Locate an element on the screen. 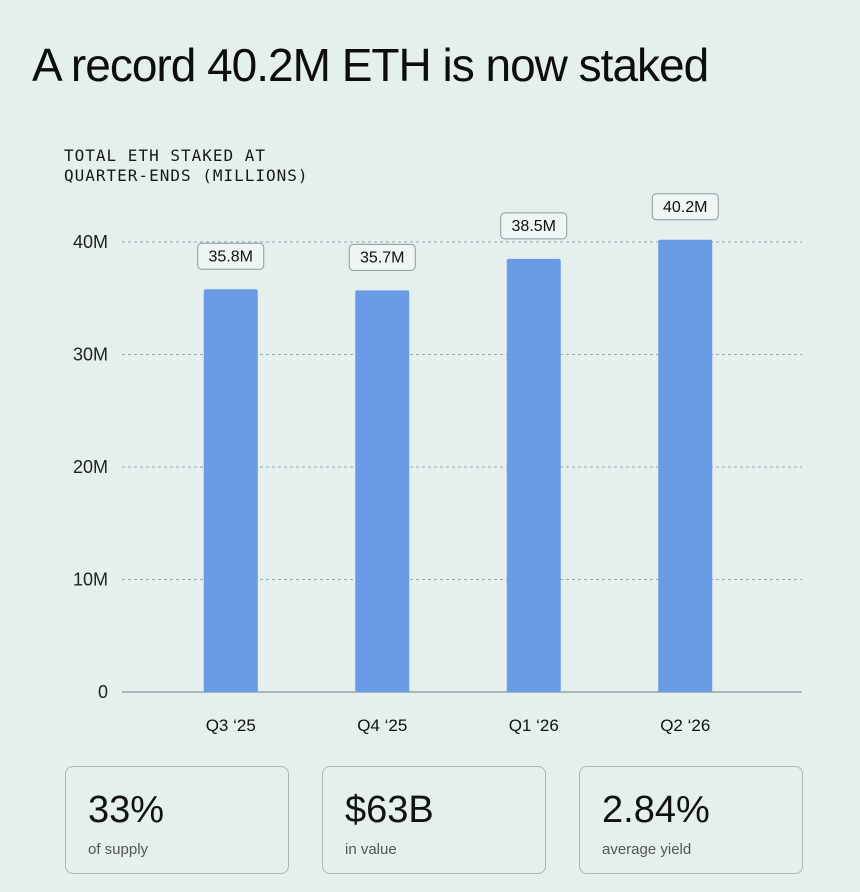  stat-value-yield: 2.84% is located at coordinates (656, 810).